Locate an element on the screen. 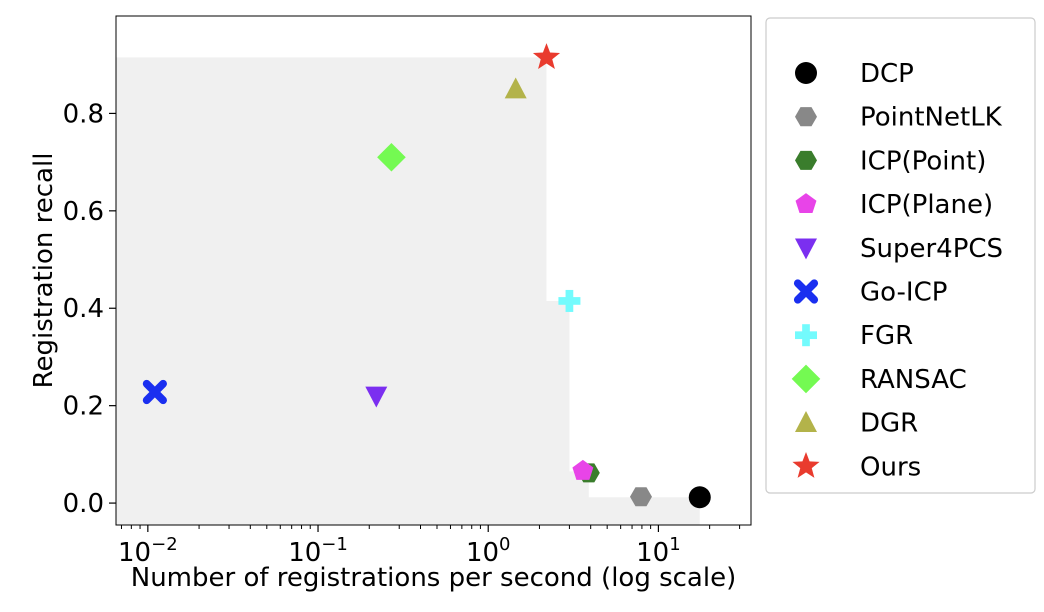  legend-label: Ours is located at coordinates (890, 467).